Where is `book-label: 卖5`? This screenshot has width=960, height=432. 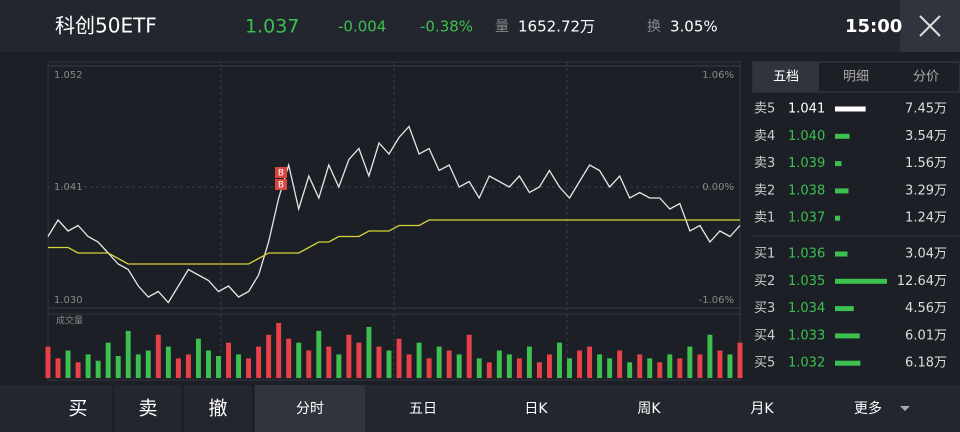
book-label: 卖5 is located at coordinates (764, 109).